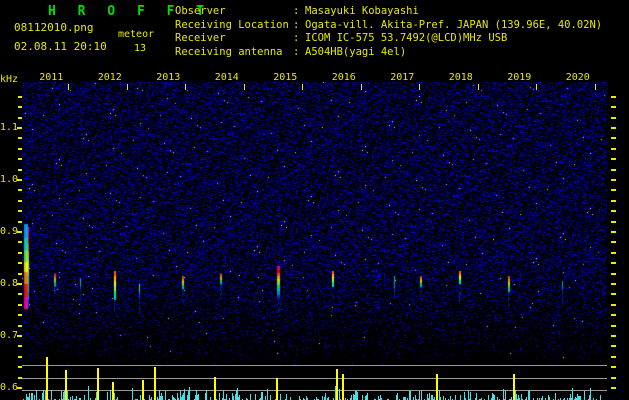 The width and height of the screenshot is (629, 400). Describe the element at coordinates (54, 27) in the screenshot. I see `file-name-label: 08112010.png` at that location.